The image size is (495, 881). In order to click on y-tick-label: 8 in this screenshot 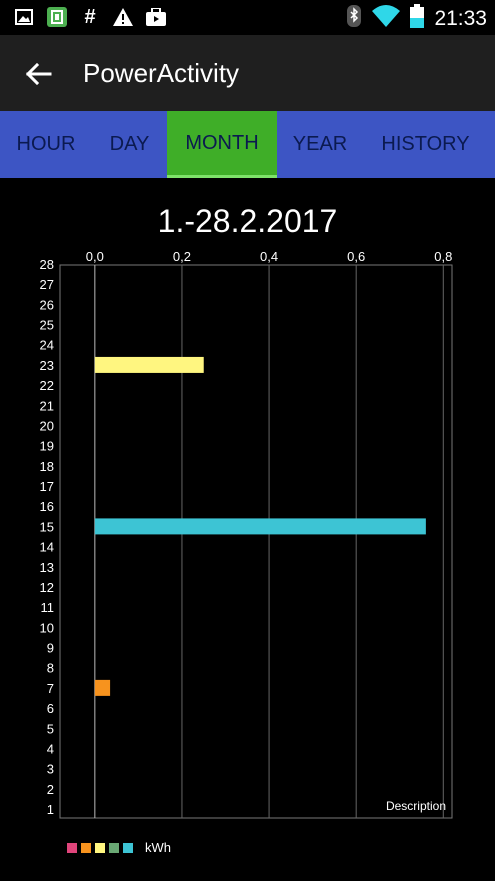, I will do `click(50, 668)`.